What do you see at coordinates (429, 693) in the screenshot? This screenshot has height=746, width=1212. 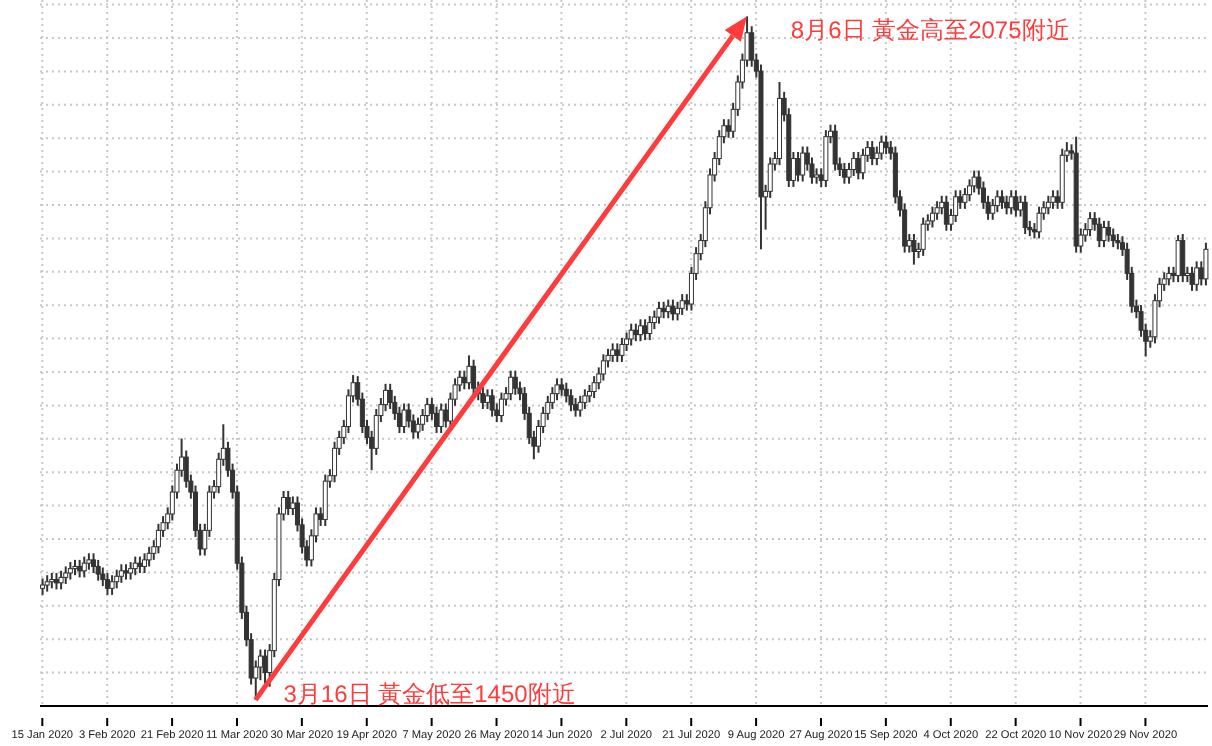 I see `annotation: 3月16日 黃金低至1450附近` at bounding box center [429, 693].